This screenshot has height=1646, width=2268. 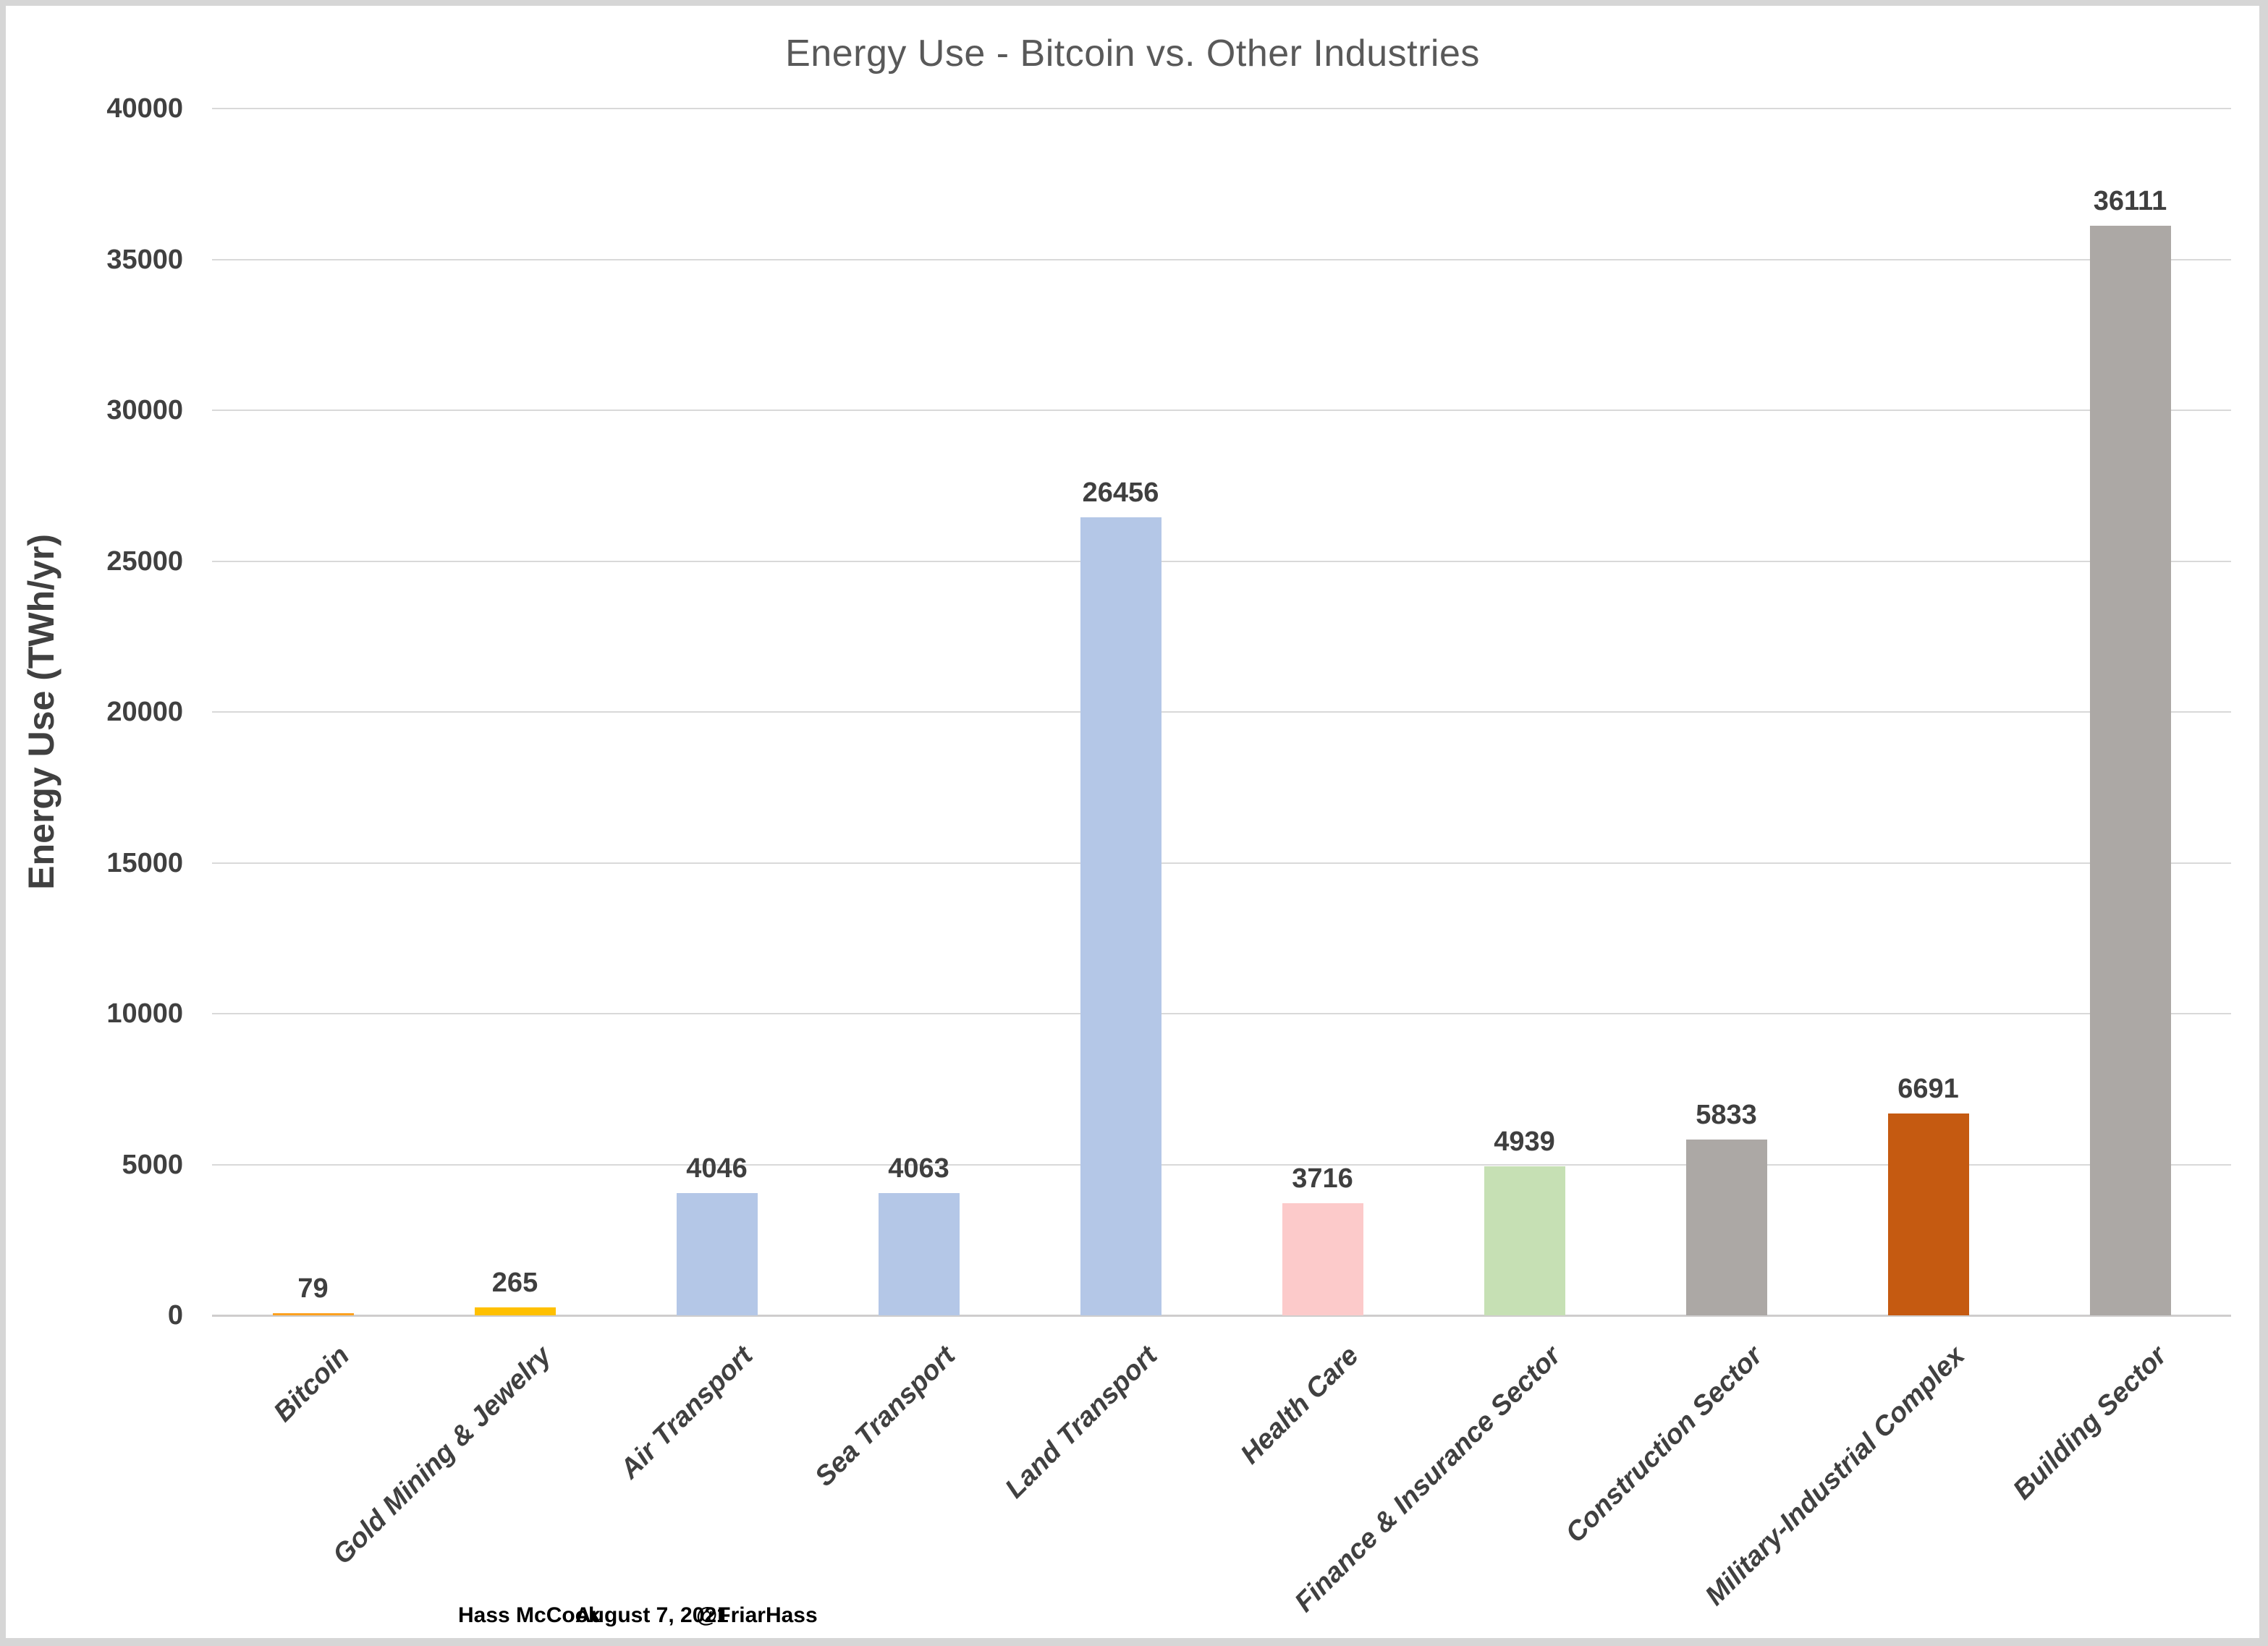 I want to click on y-tick-label-5000: 5000, so click(x=152, y=1165).